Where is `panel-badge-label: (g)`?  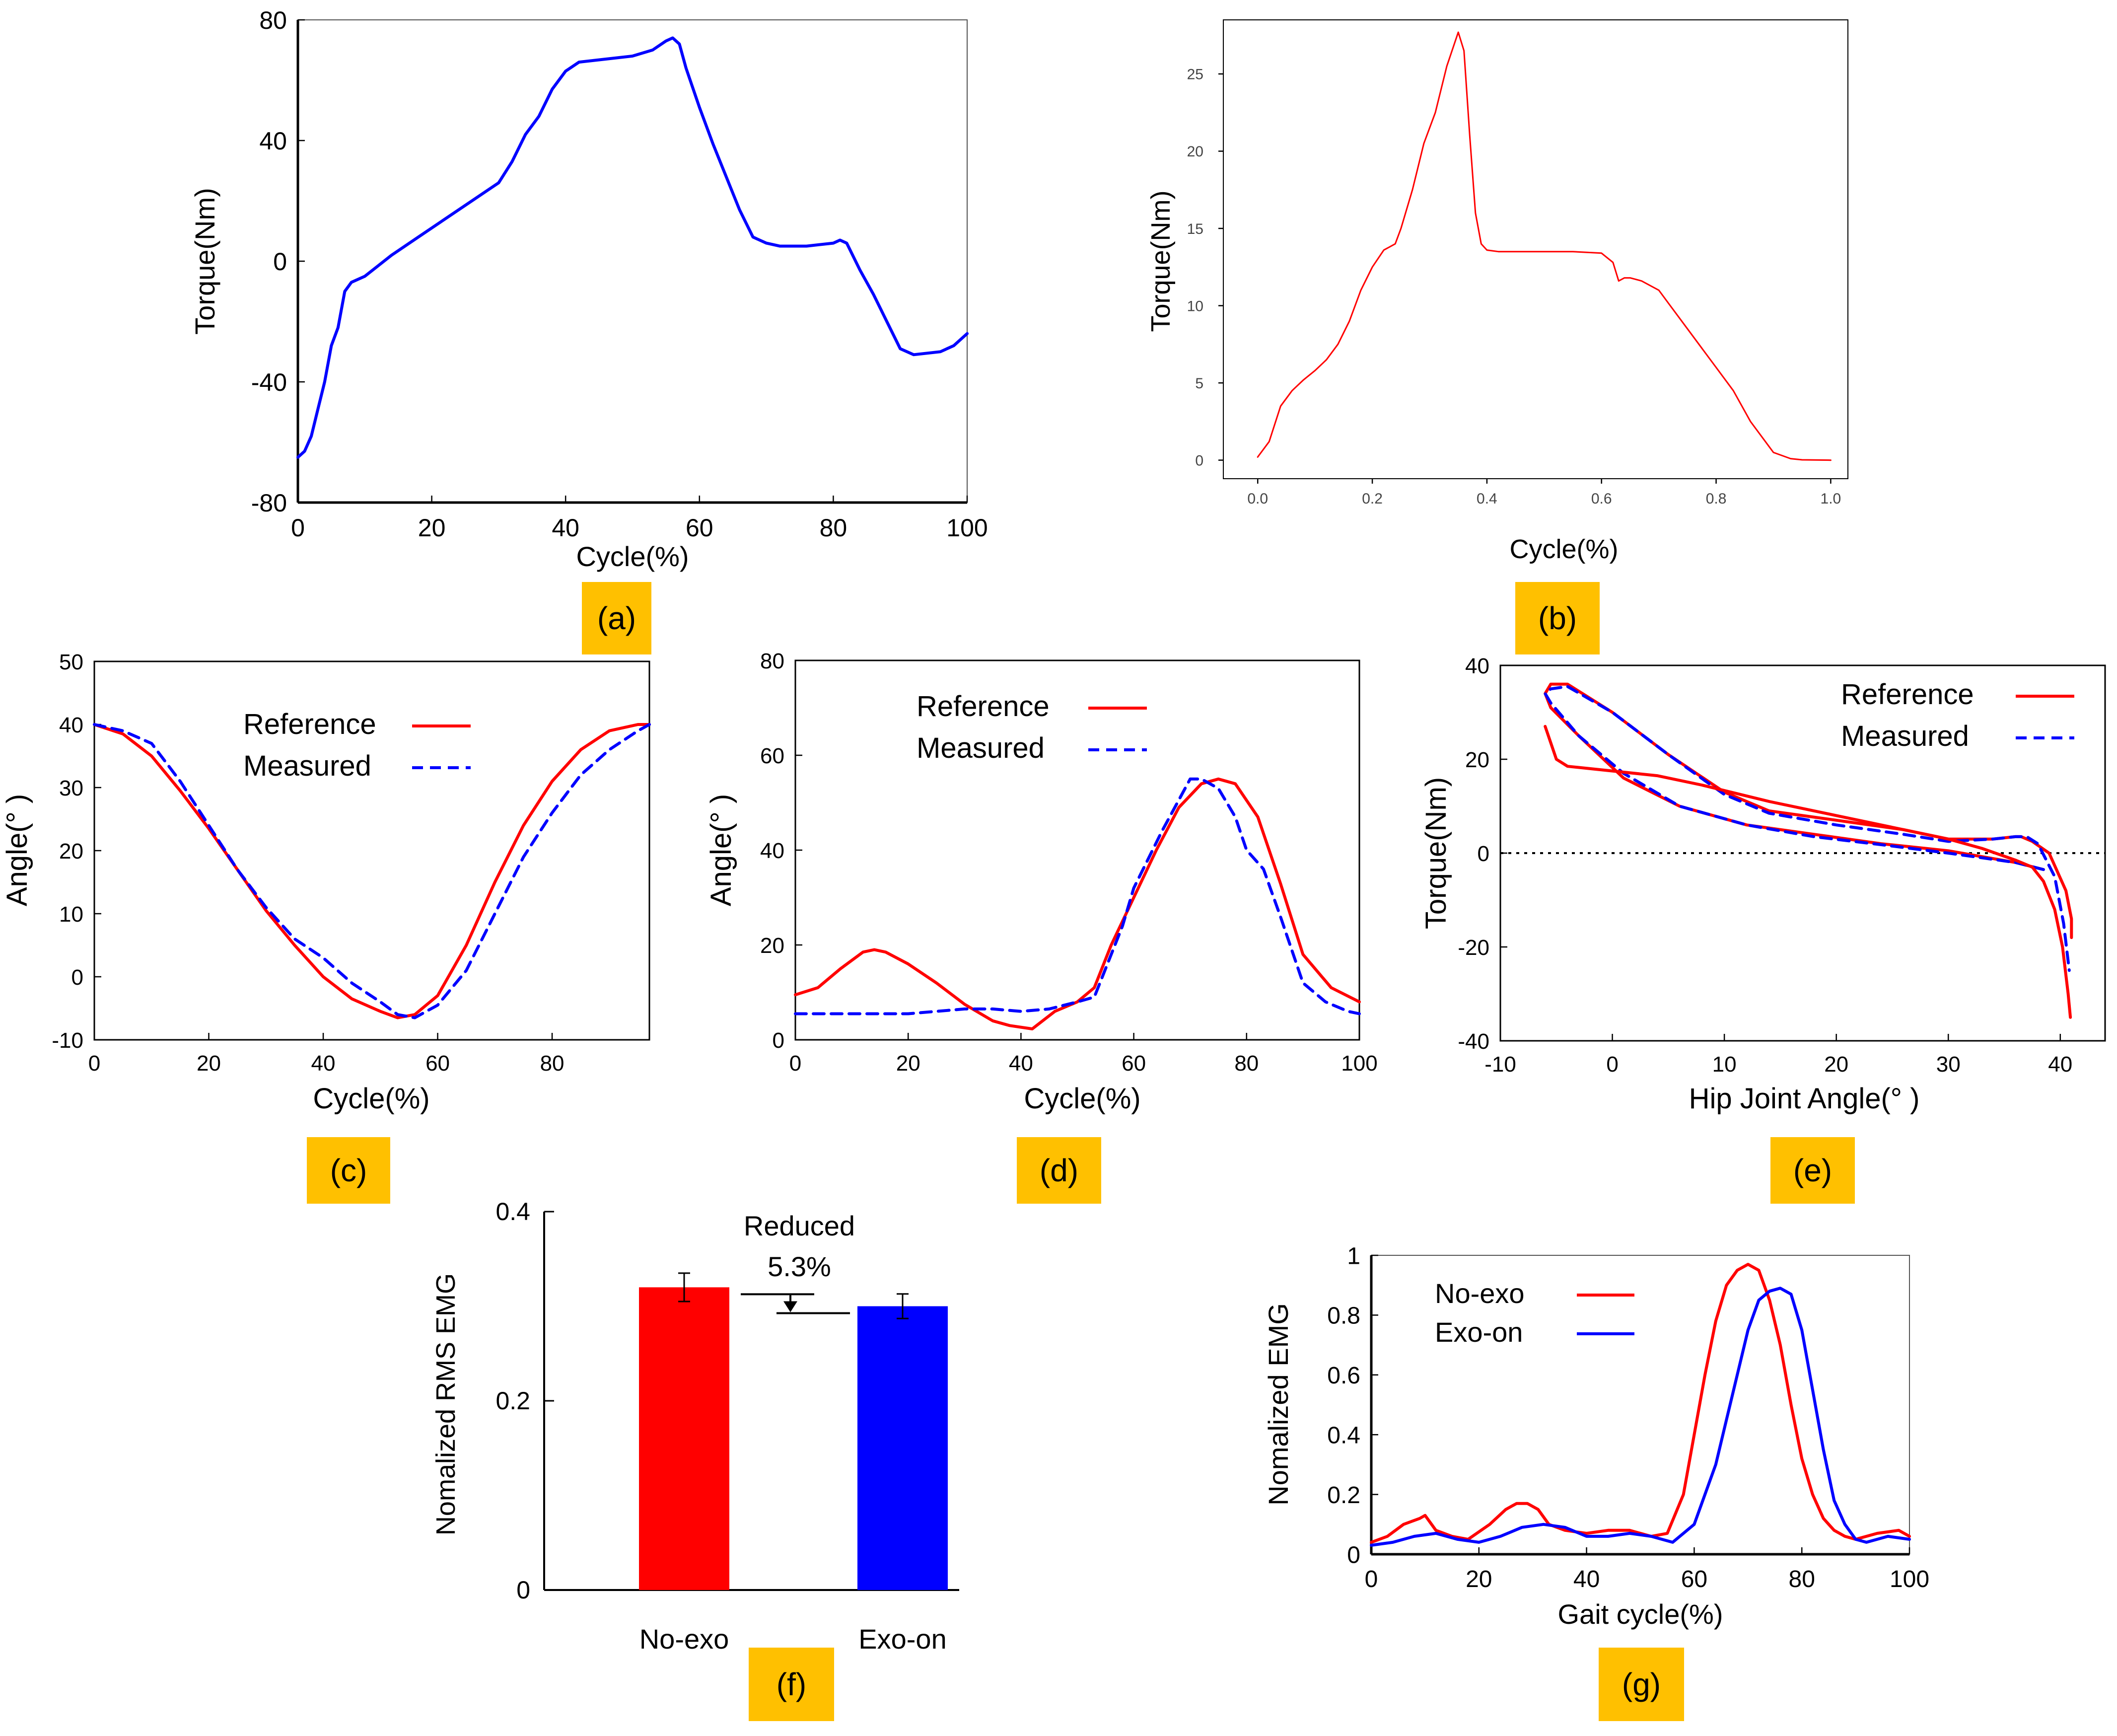 panel-badge-label: (g) is located at coordinates (1641, 1684).